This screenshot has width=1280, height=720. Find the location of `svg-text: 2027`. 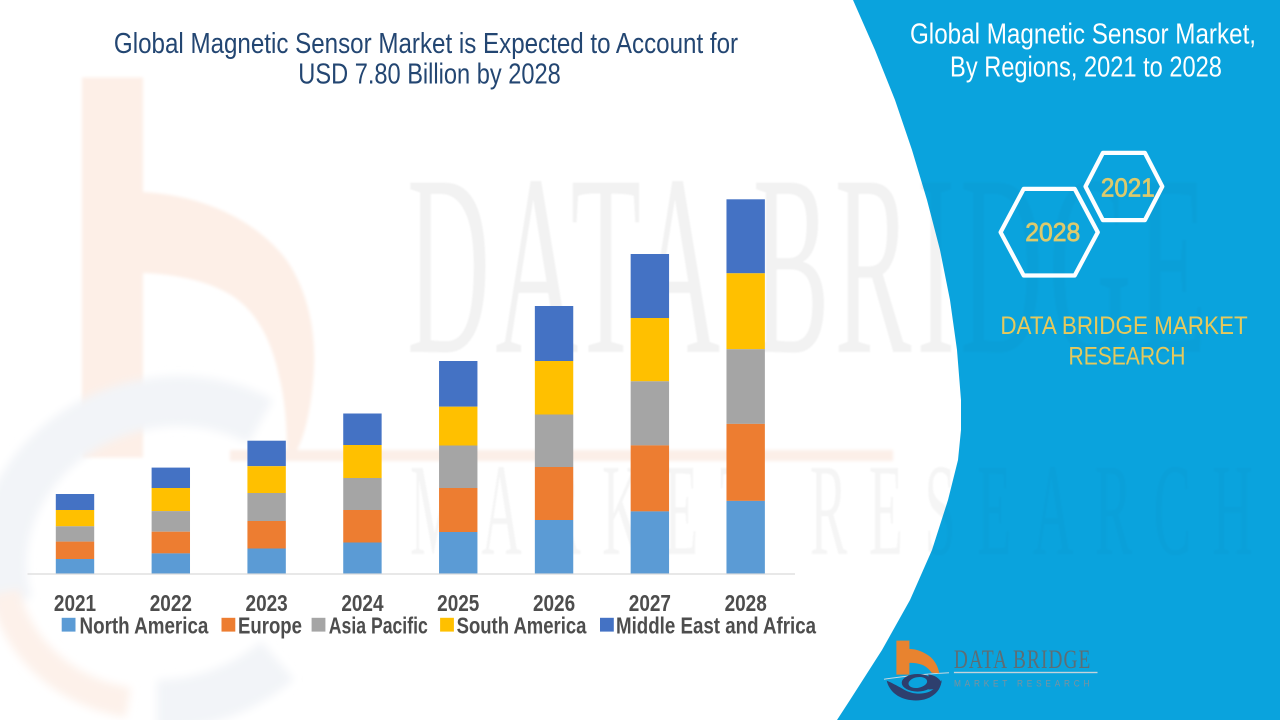

svg-text: 2027 is located at coordinates (650, 603).